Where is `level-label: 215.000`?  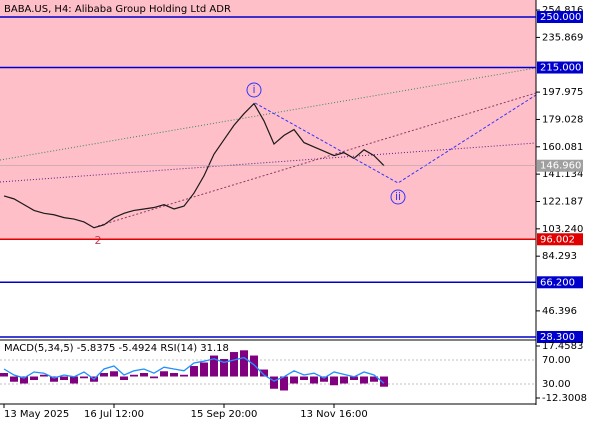 level-label: 215.000 is located at coordinates (560, 68).